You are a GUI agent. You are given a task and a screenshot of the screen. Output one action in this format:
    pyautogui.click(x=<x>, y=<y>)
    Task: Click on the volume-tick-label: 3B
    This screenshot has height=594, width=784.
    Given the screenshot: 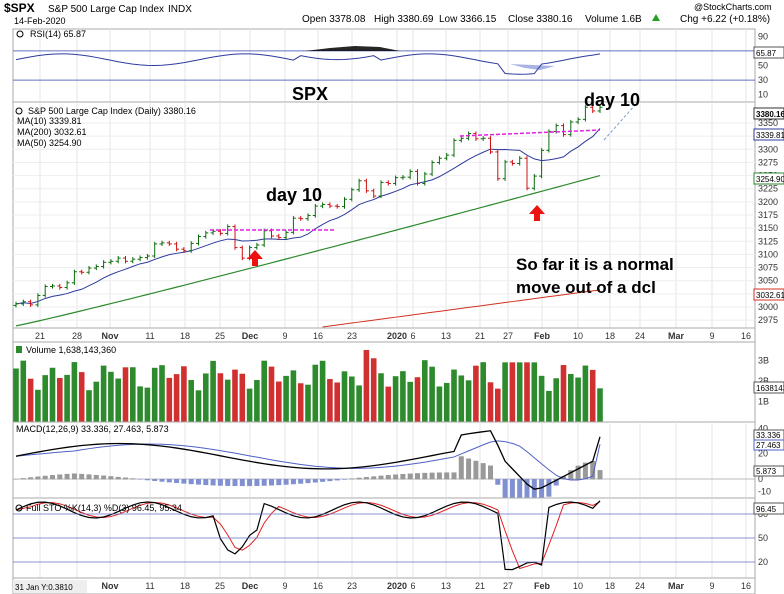 What is the action you would take?
    pyautogui.click(x=763, y=360)
    